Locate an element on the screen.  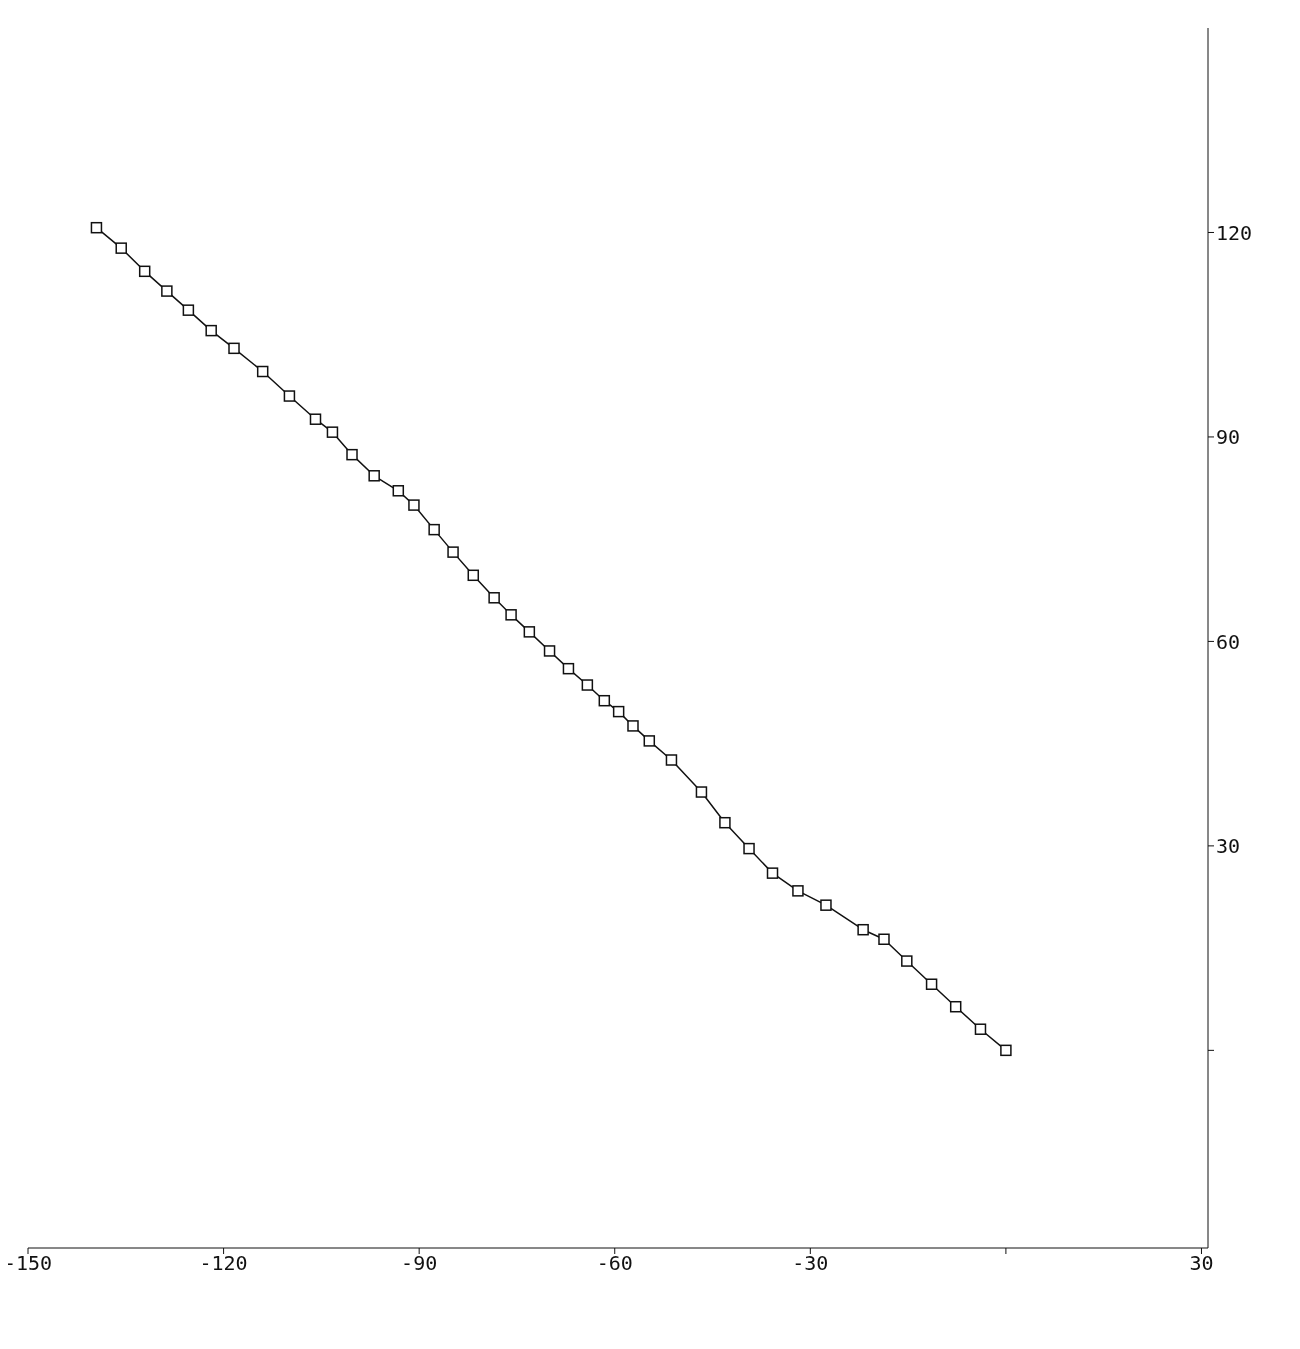
y-tick-label: 90 is located at coordinates (1228, 437).